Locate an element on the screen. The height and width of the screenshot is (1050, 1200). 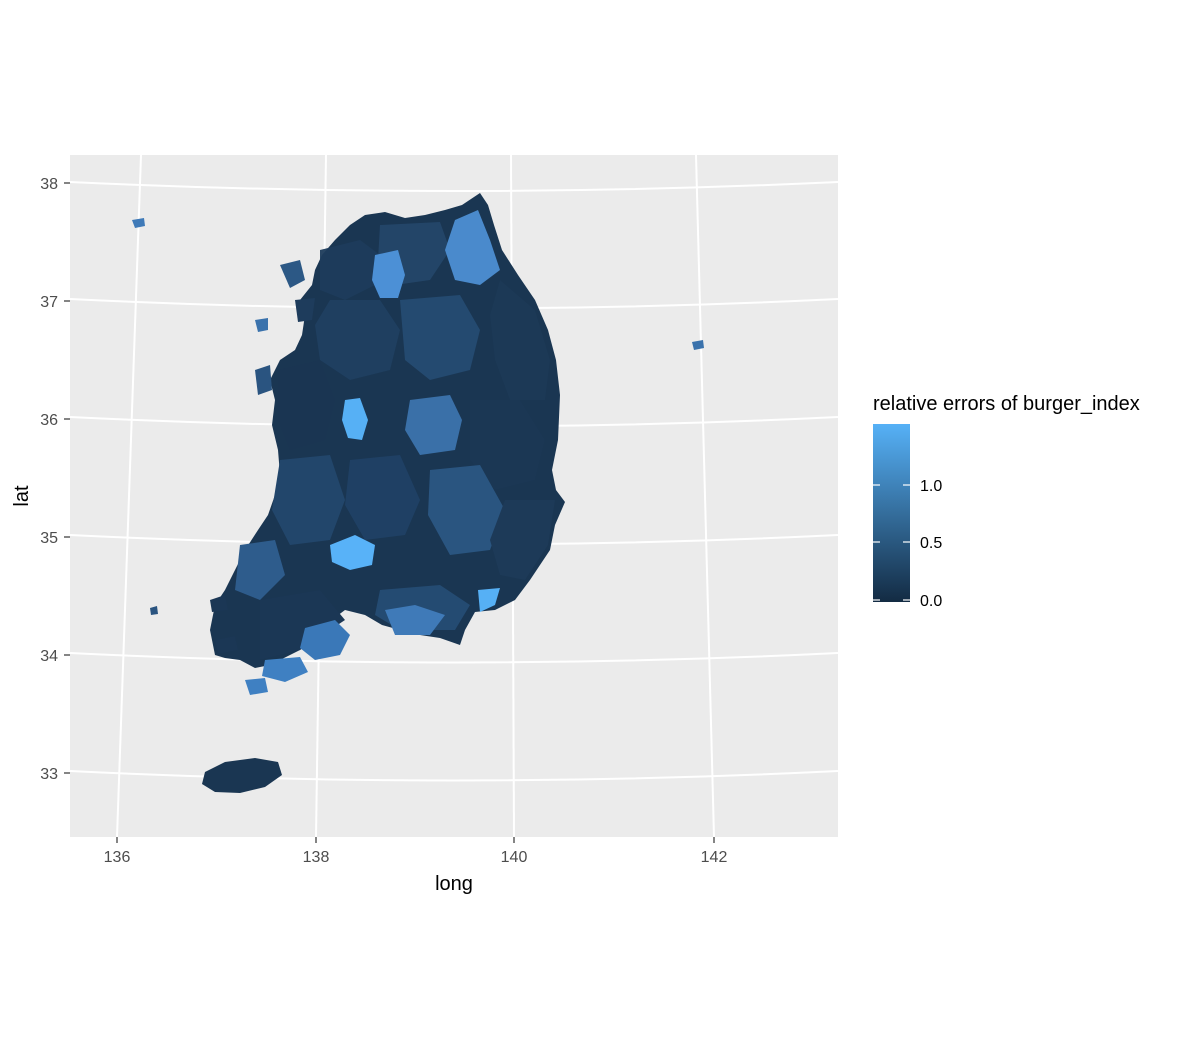
x-tick-label: 140 is located at coordinates (514, 857).